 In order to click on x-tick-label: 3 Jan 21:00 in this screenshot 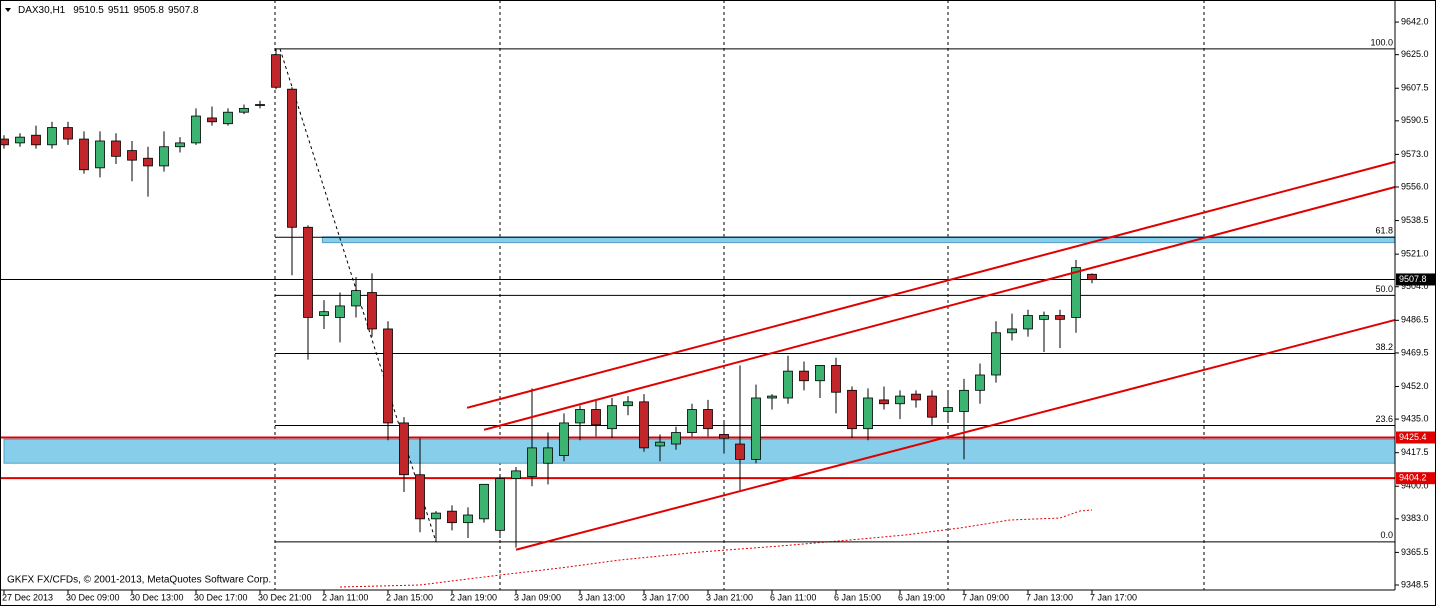, I will do `click(729, 597)`.